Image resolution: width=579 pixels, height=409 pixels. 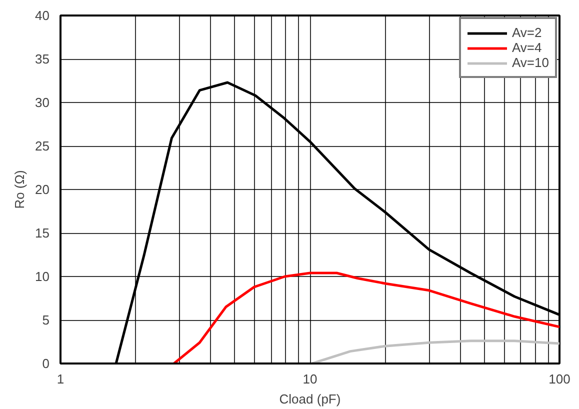 What do you see at coordinates (527, 32) in the screenshot?
I see `legend-label: Av=2` at bounding box center [527, 32].